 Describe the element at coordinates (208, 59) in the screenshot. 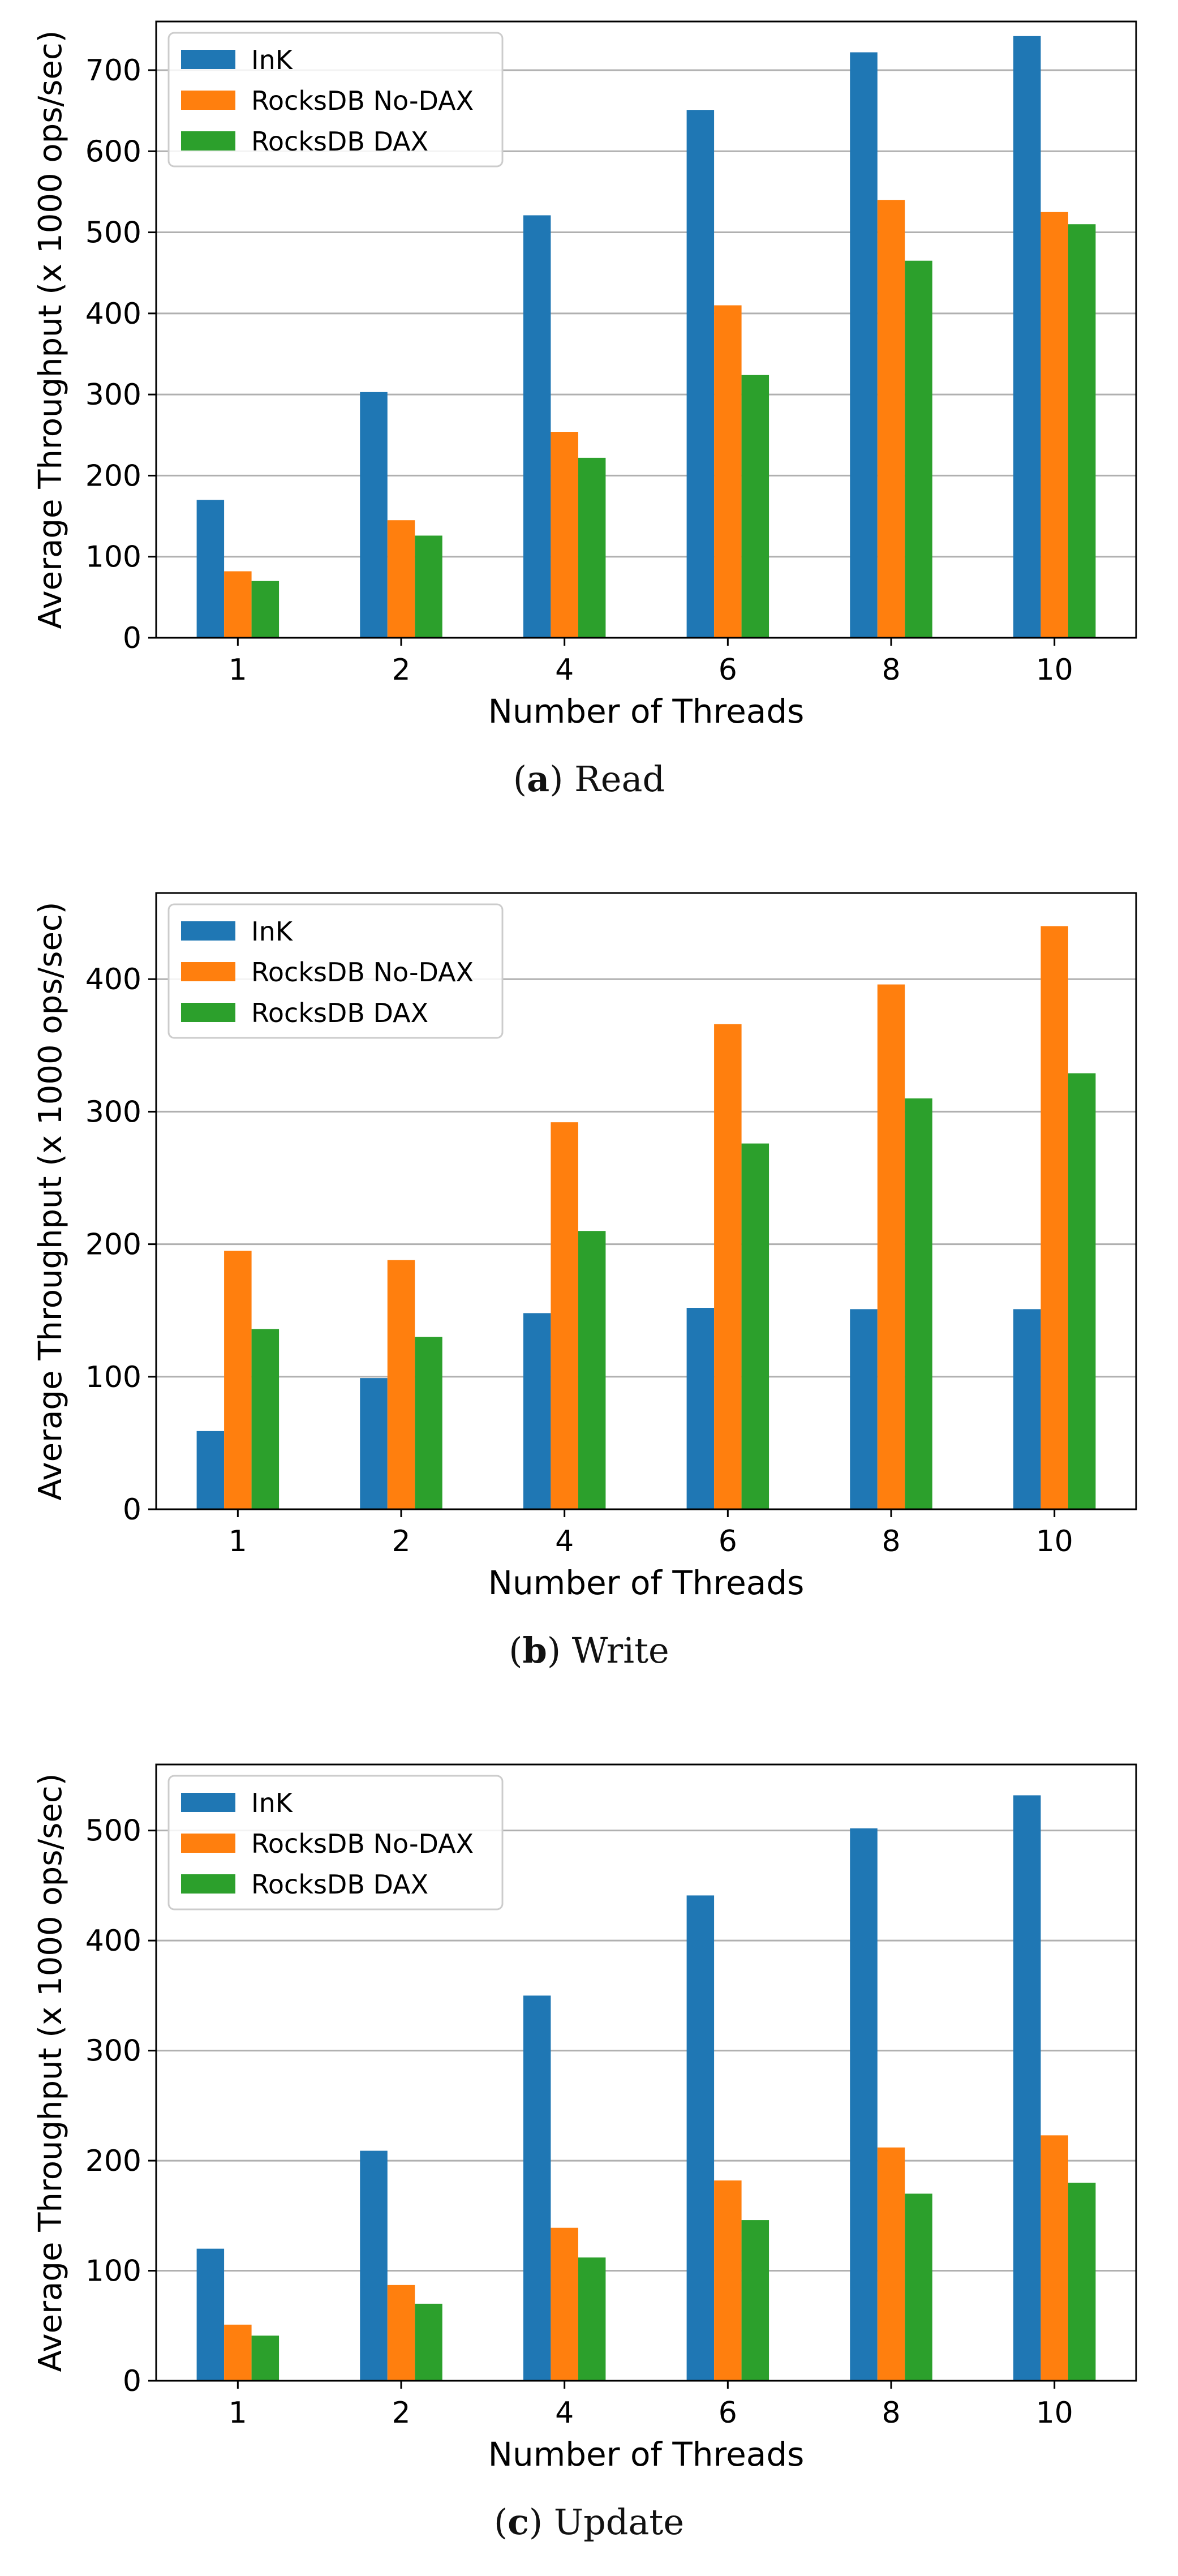

I see `legend-swatch-ink` at that location.